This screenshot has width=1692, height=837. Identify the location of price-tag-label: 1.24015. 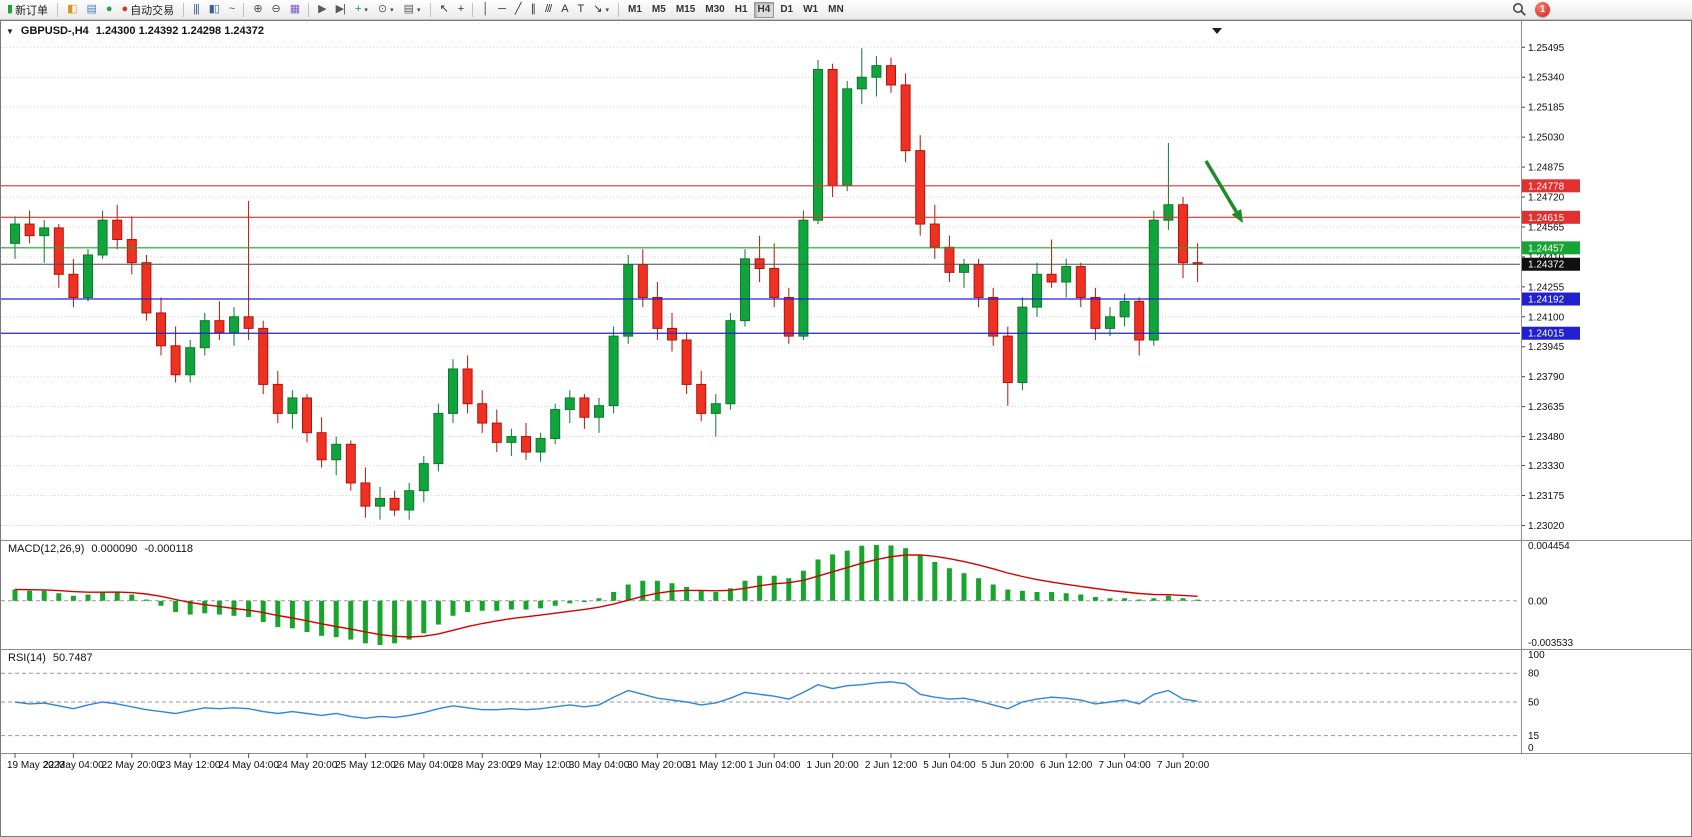
(1546, 334).